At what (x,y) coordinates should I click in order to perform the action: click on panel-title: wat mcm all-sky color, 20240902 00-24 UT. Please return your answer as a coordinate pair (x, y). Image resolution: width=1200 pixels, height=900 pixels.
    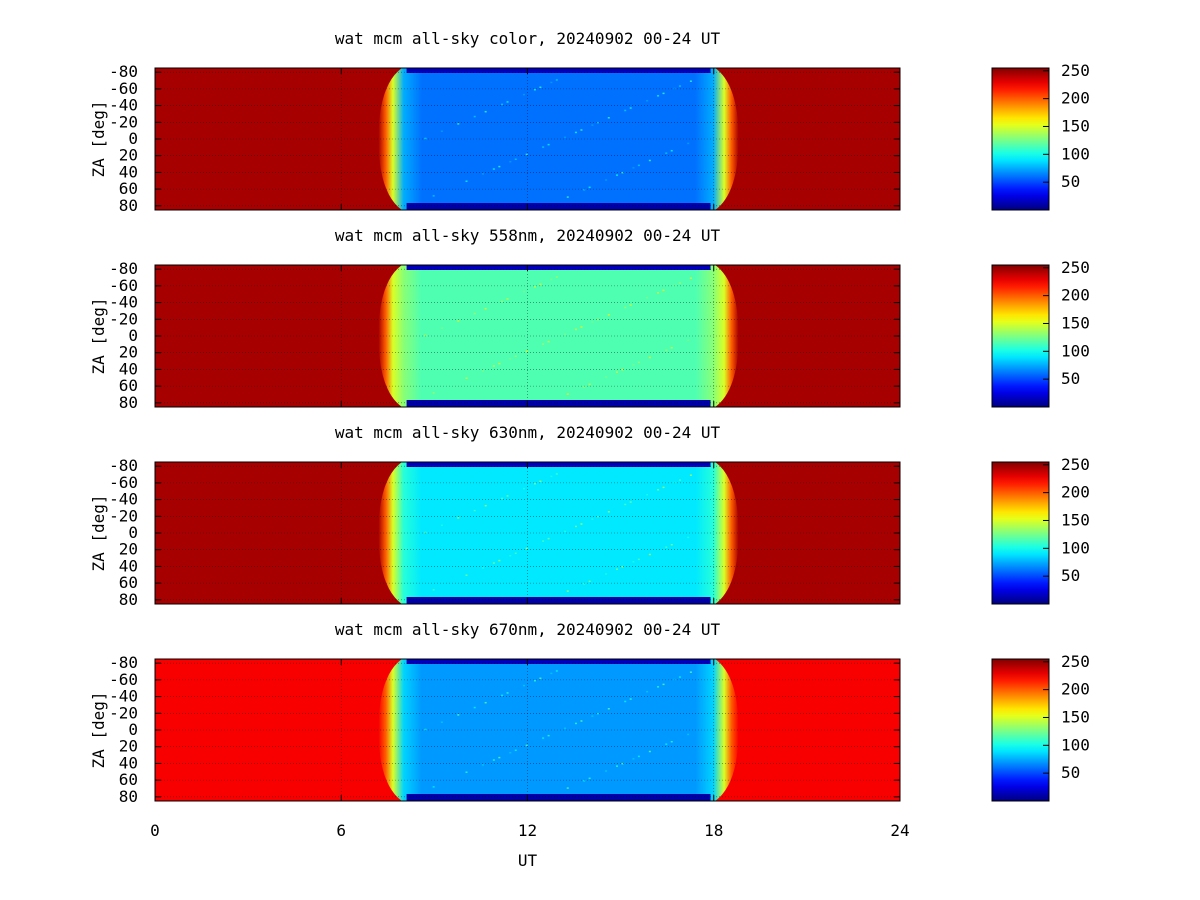
    Looking at the image, I should click on (528, 38).